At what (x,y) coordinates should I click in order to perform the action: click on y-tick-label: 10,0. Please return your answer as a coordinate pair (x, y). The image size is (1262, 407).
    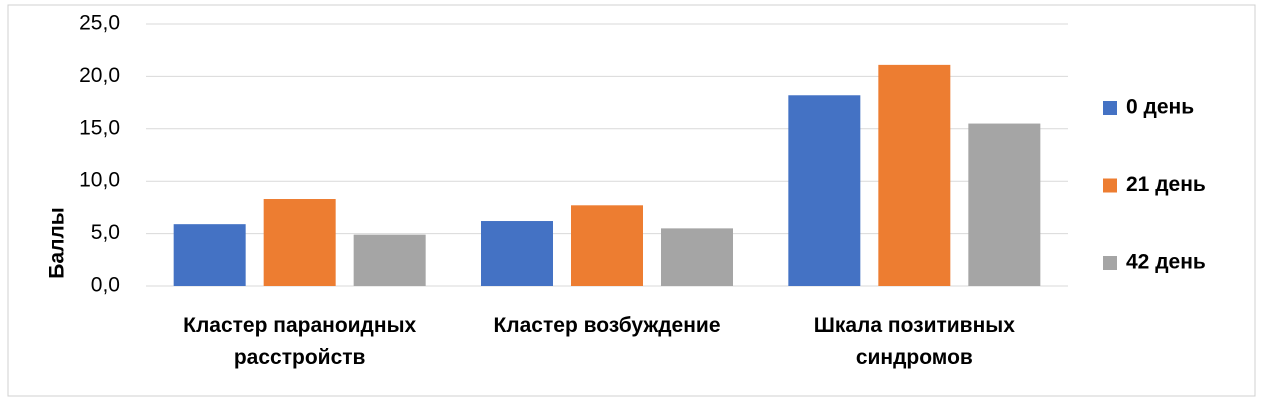
    Looking at the image, I should click on (99, 180).